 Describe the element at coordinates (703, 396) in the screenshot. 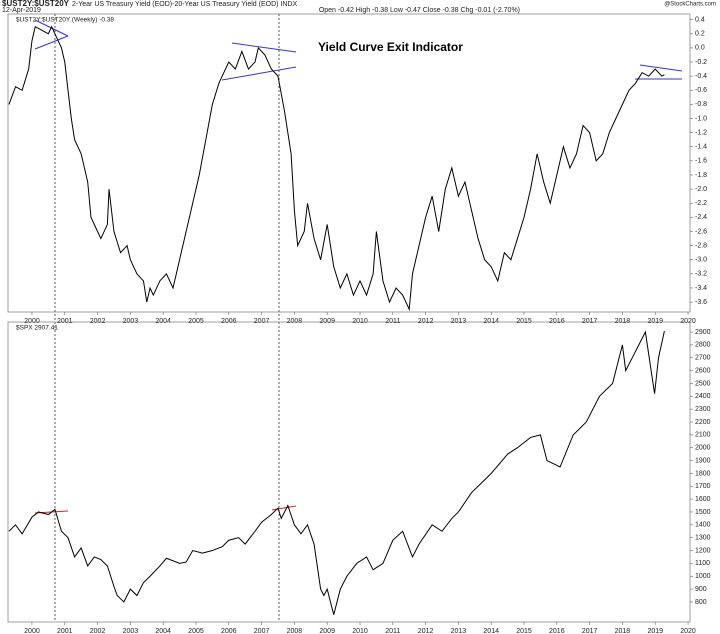

I see `y-tick-label: 2400` at that location.